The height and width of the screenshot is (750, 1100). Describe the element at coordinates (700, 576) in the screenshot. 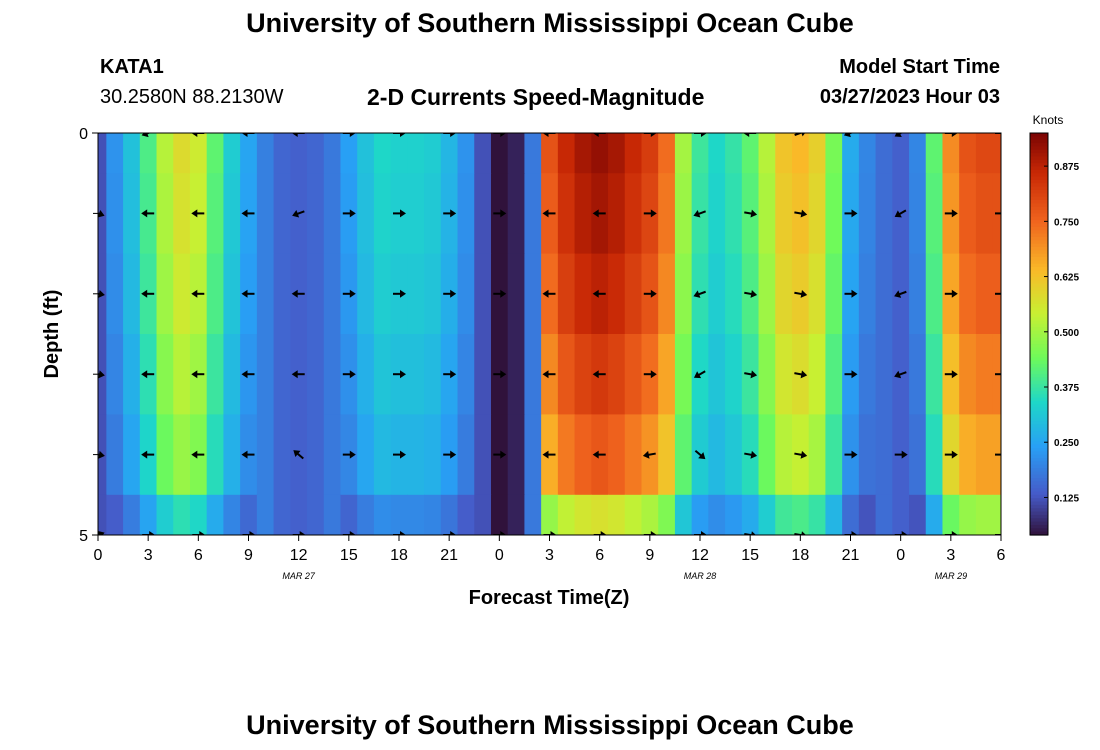

I see `x-date-label: MAR 28` at that location.